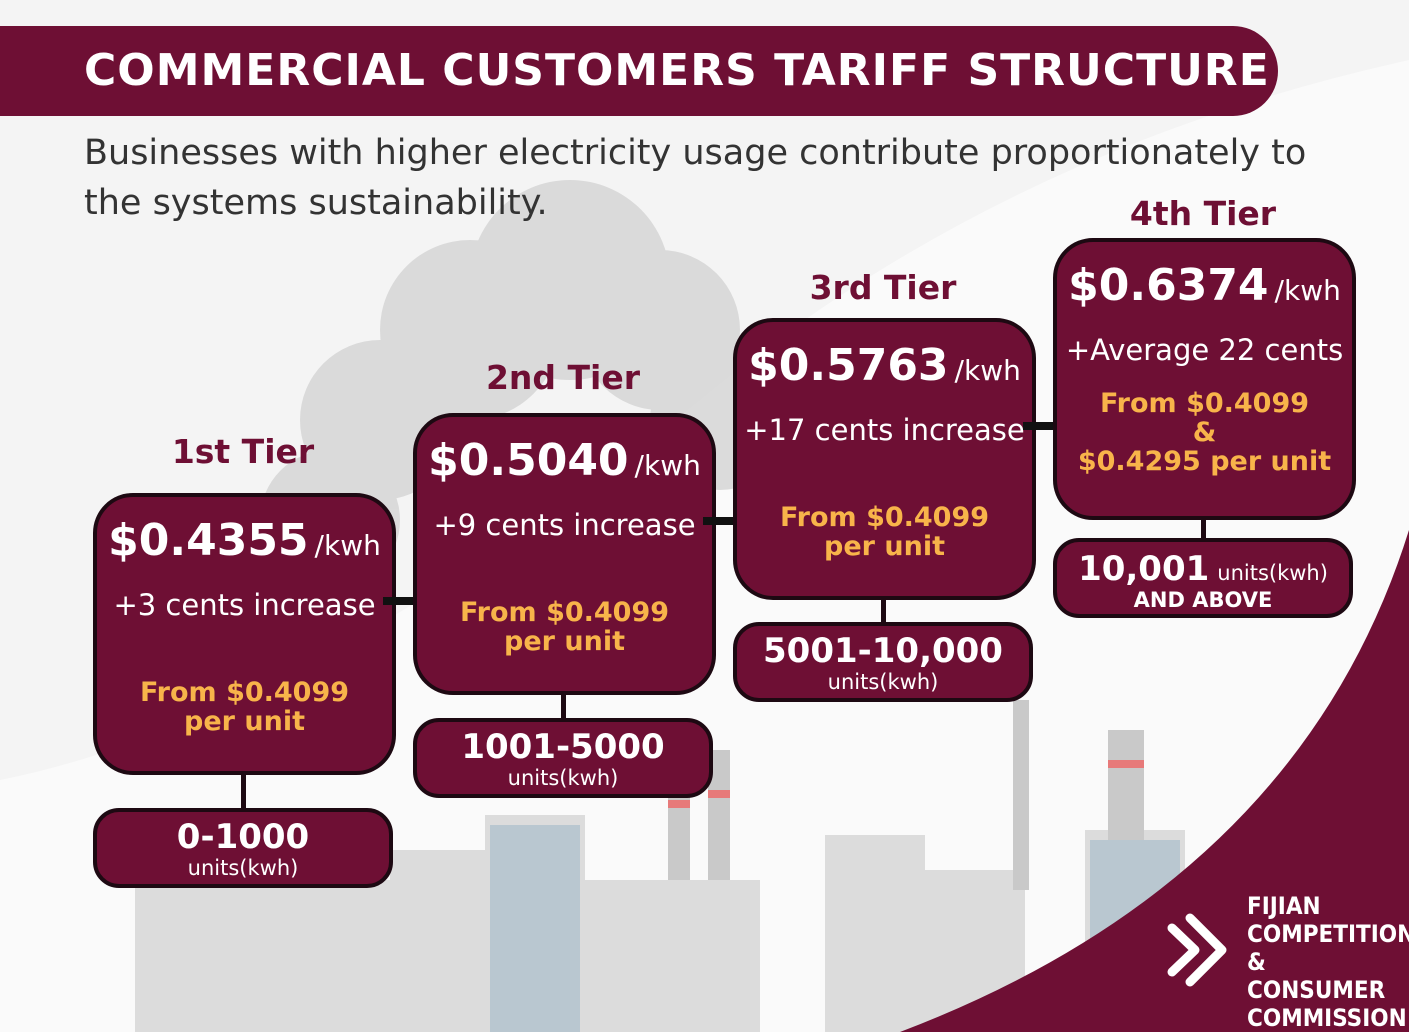 This screenshot has height=1032, width=1409. Describe the element at coordinates (848, 365) in the screenshot. I see `price: $0.5763` at that location.